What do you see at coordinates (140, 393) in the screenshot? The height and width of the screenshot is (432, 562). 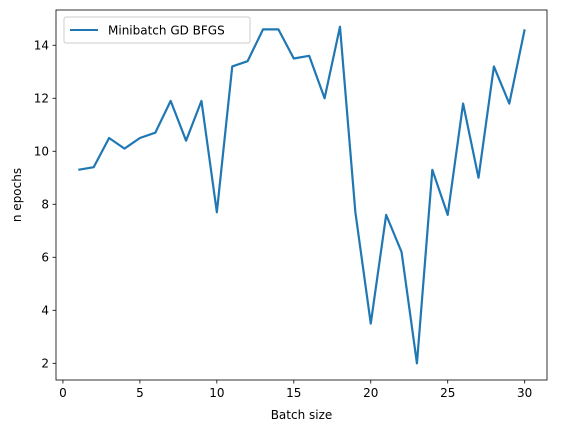 I see `x-tick-label: 5` at bounding box center [140, 393].